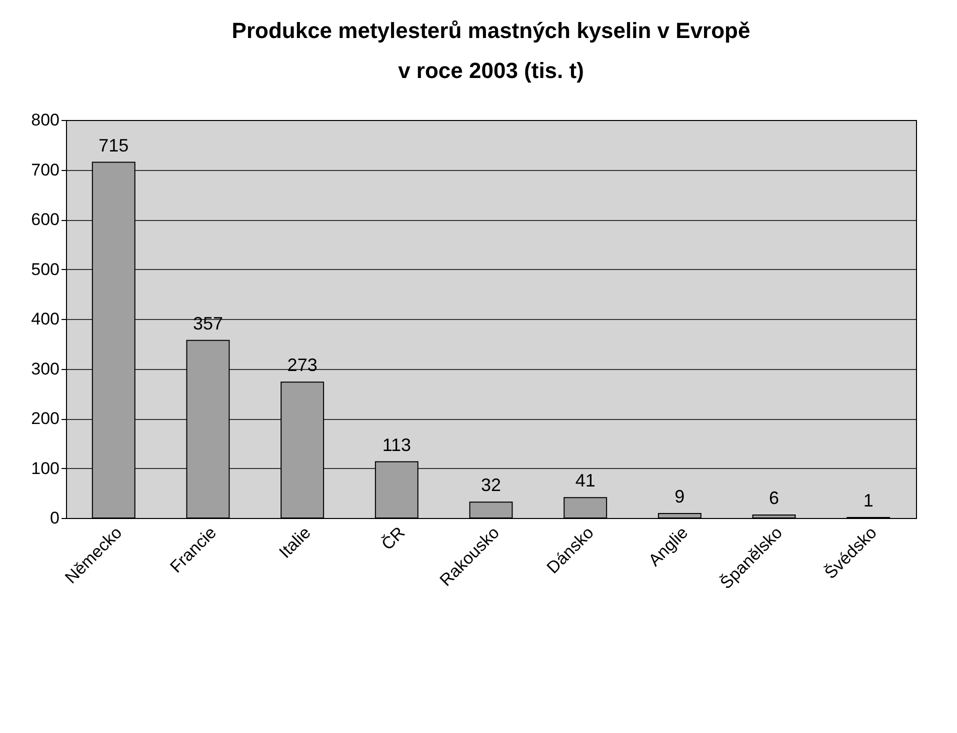 The height and width of the screenshot is (733, 957). I want to click on y-tick-label: 600, so click(45, 219).